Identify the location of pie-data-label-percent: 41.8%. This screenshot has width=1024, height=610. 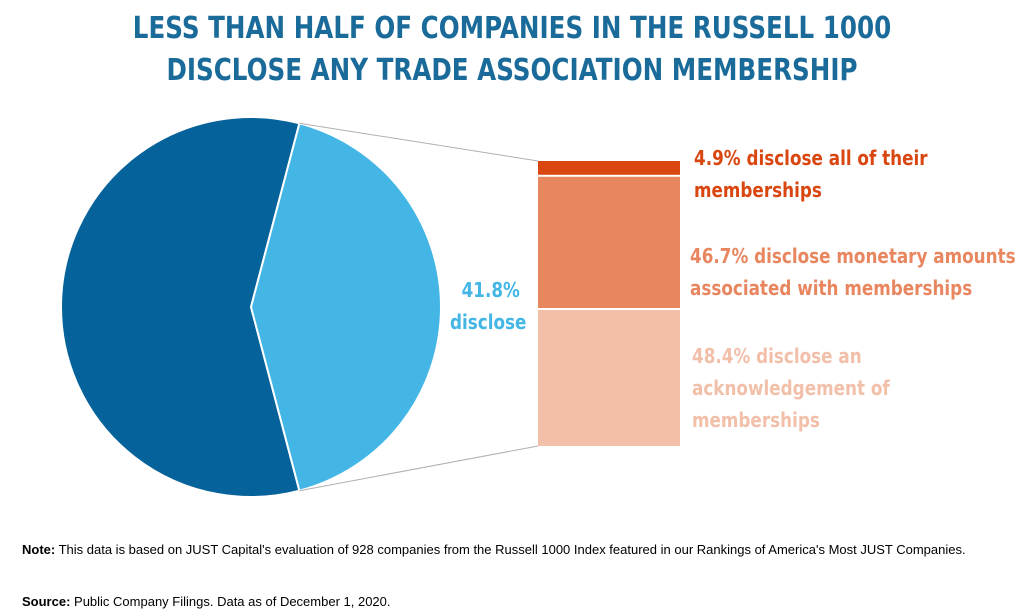
(490, 290).